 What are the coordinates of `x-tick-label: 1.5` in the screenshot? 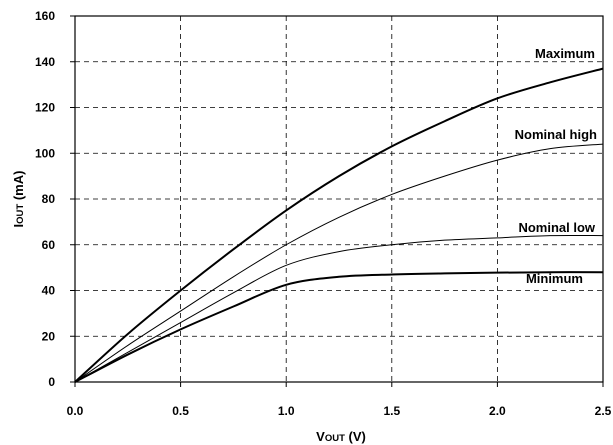 It's located at (391, 411).